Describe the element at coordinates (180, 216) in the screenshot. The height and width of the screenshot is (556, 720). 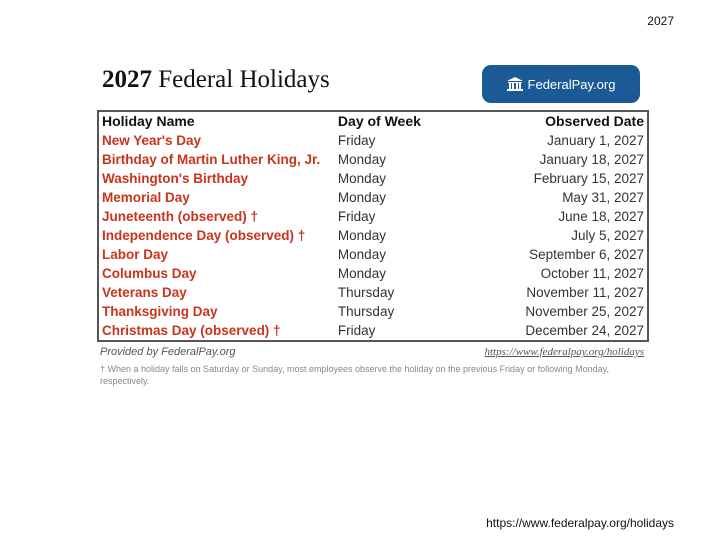
I see `holiday-name: Juneteenth (observed) †` at that location.